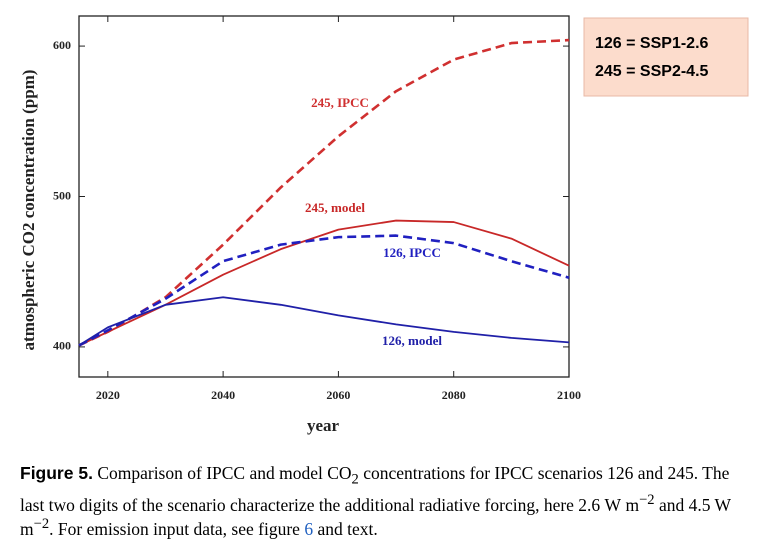 The image size is (763, 553). I want to click on series-label: 245, IPCC, so click(340, 102).